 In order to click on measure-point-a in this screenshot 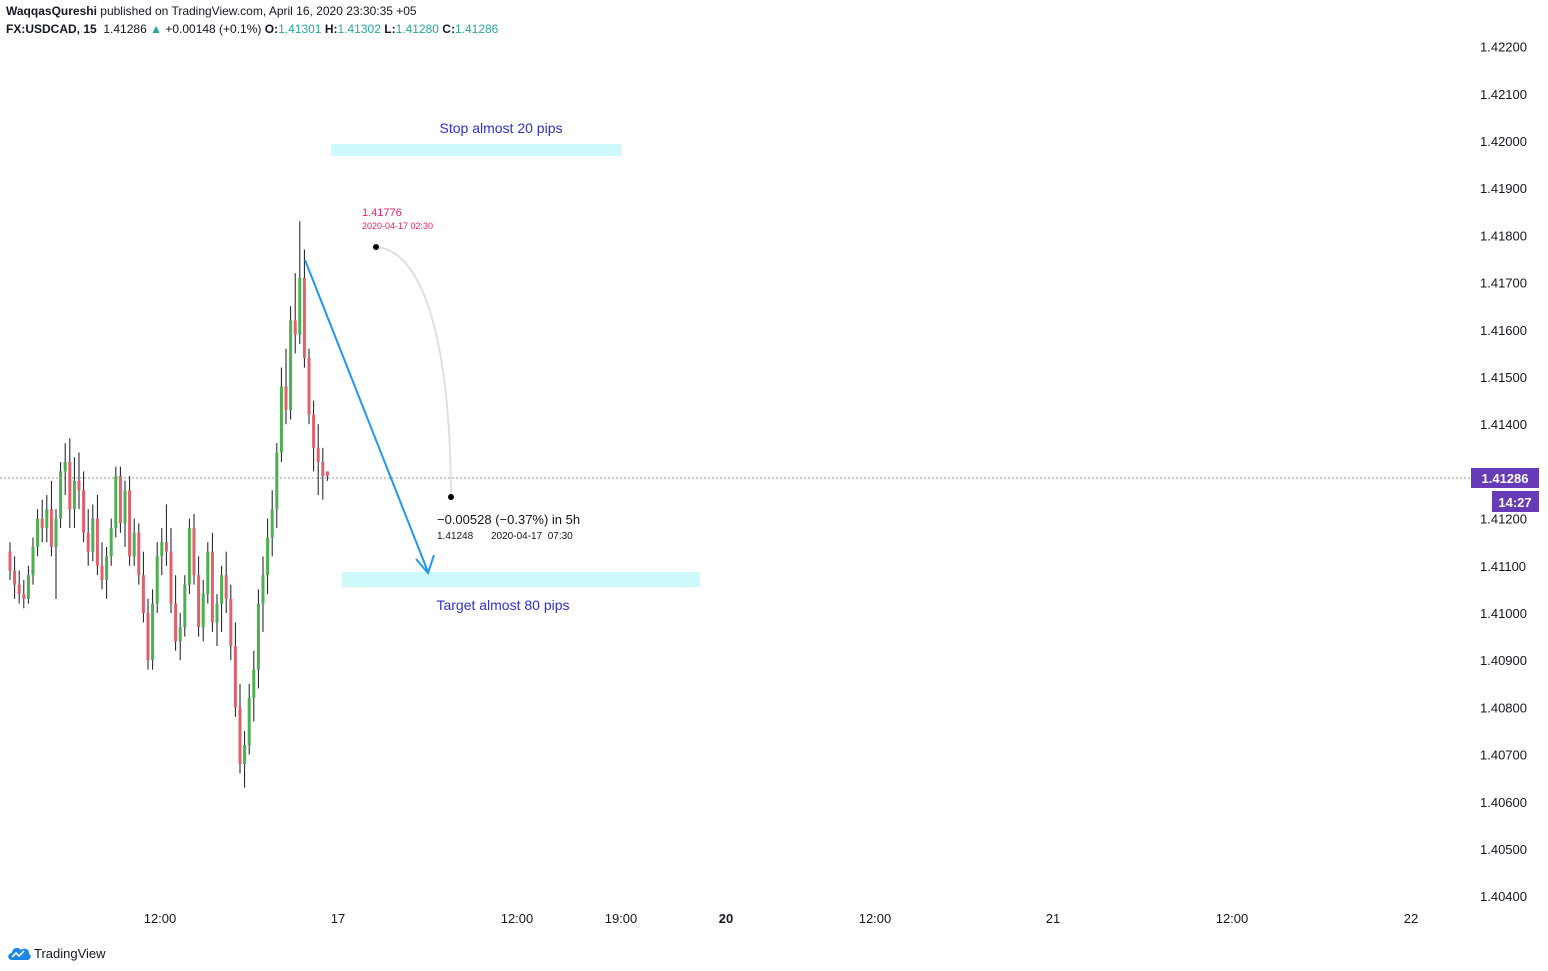, I will do `click(376, 247)`.